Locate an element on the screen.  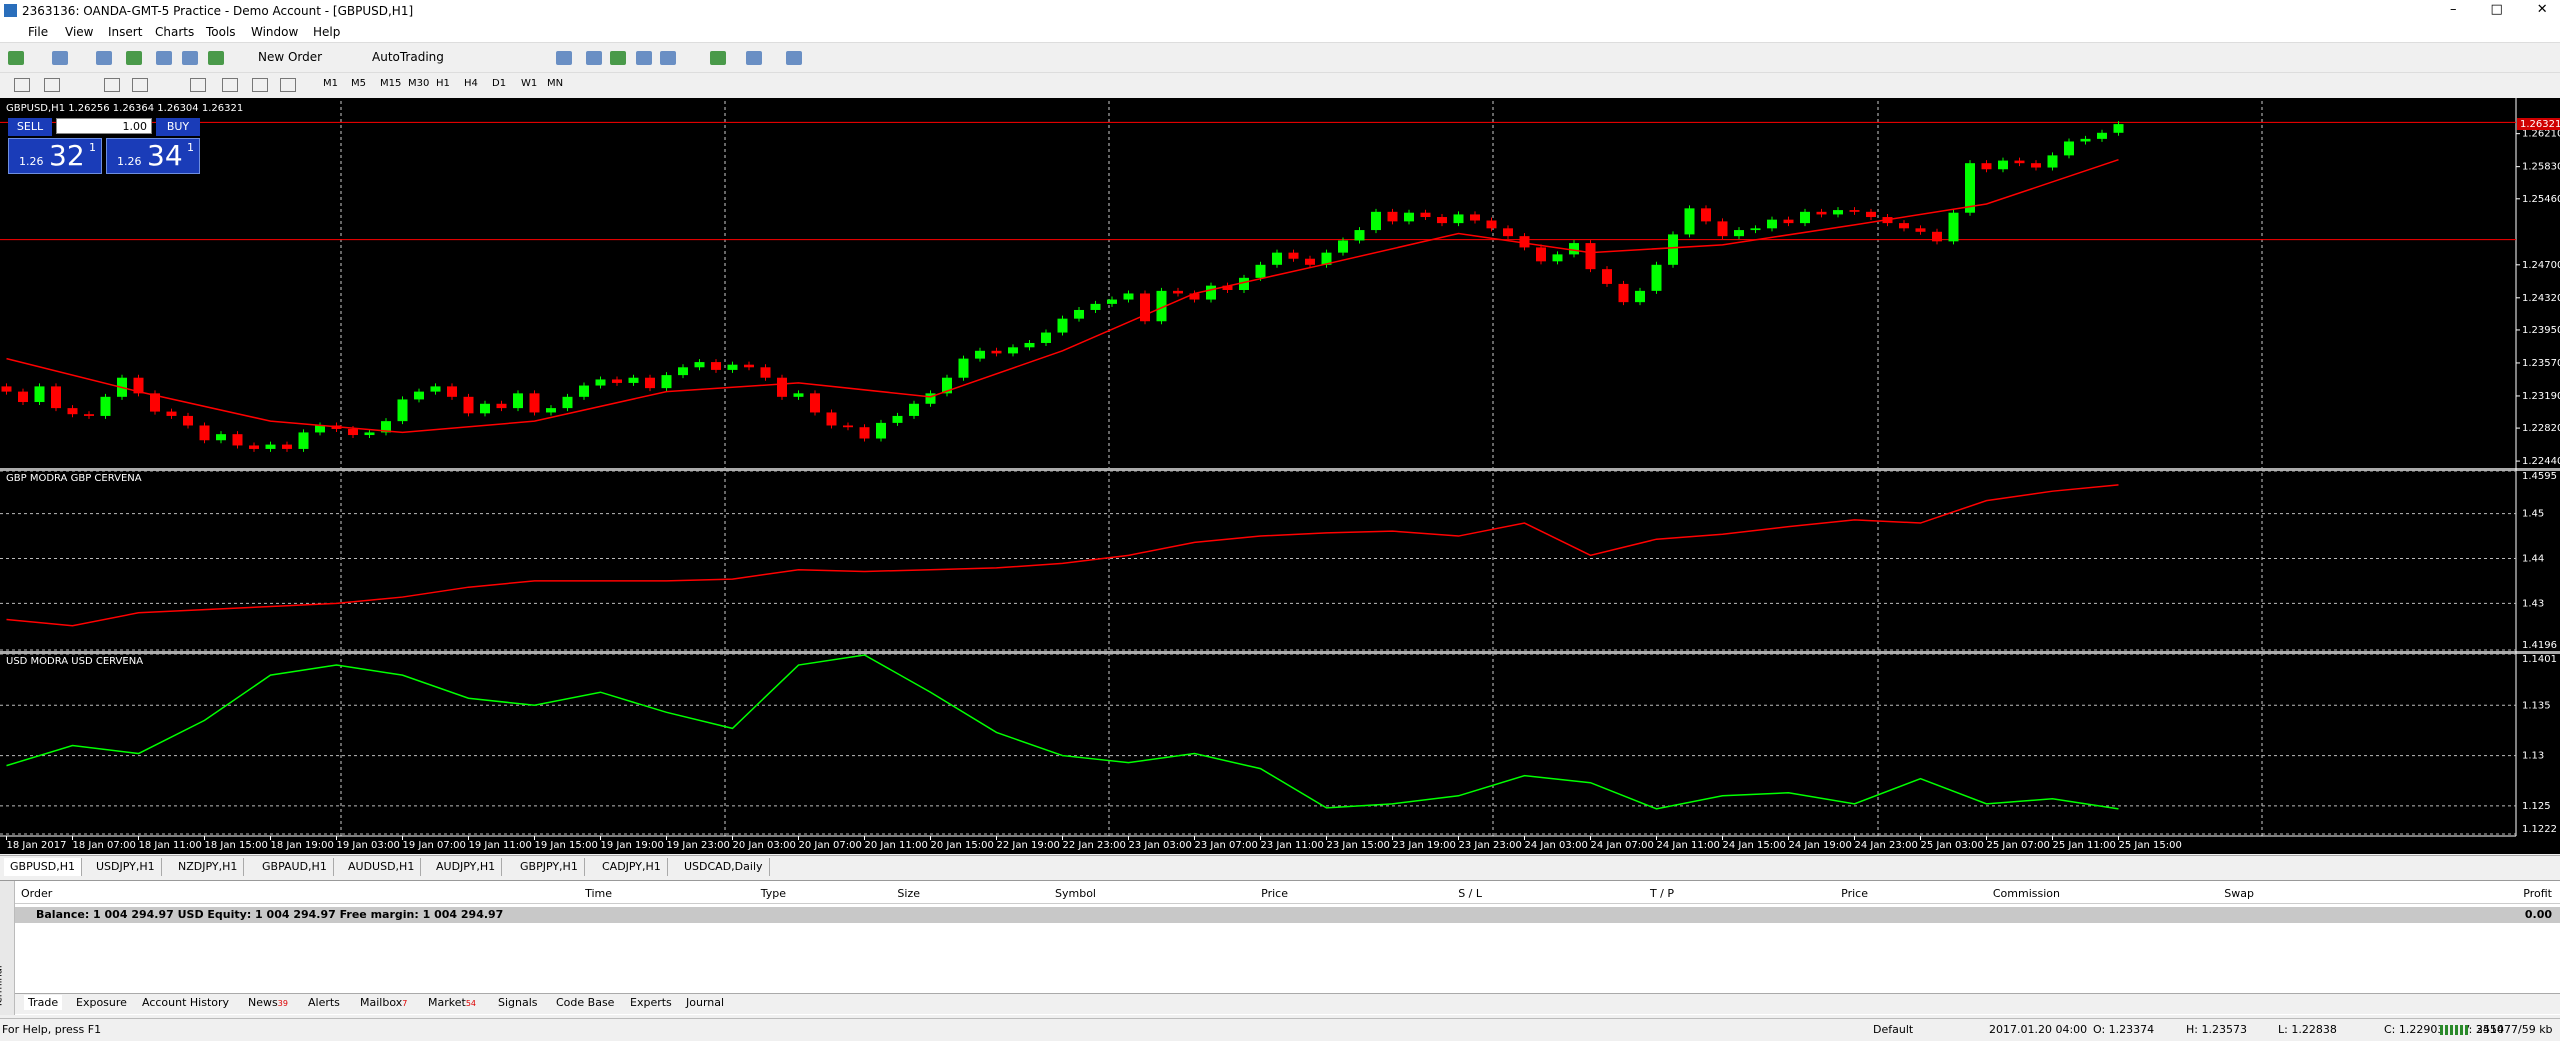
terminal-tab: Journal is located at coordinates (705, 1002).